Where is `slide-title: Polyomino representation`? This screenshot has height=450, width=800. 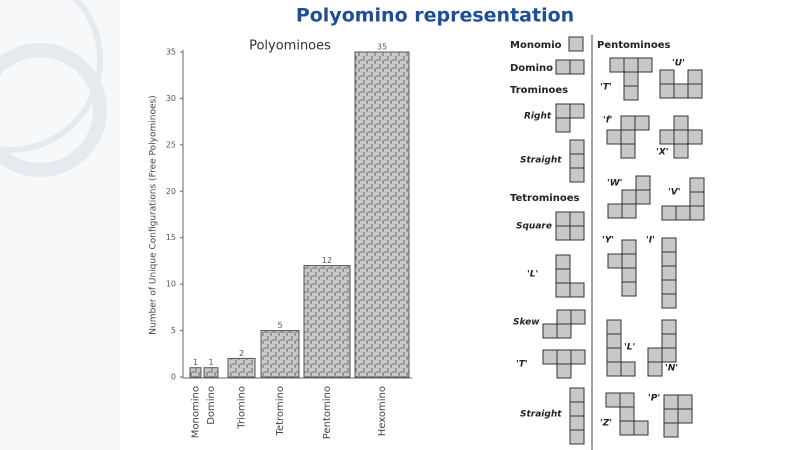 slide-title: Polyomino representation is located at coordinates (435, 16).